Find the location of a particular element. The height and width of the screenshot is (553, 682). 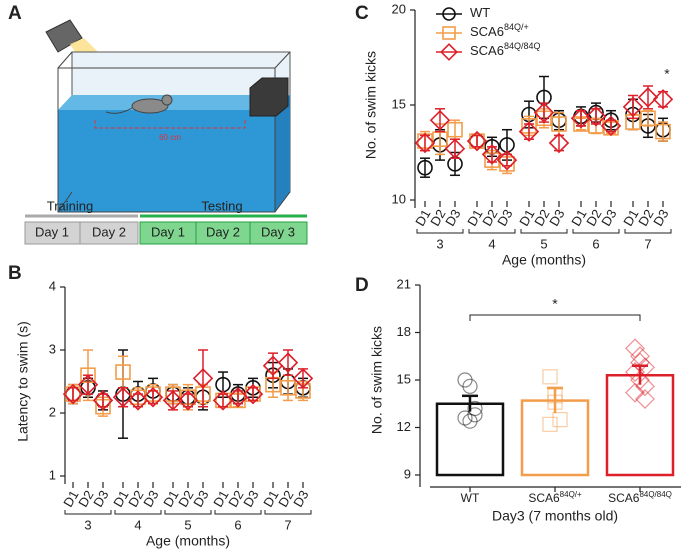

escape-box is located at coordinates (269, 97).